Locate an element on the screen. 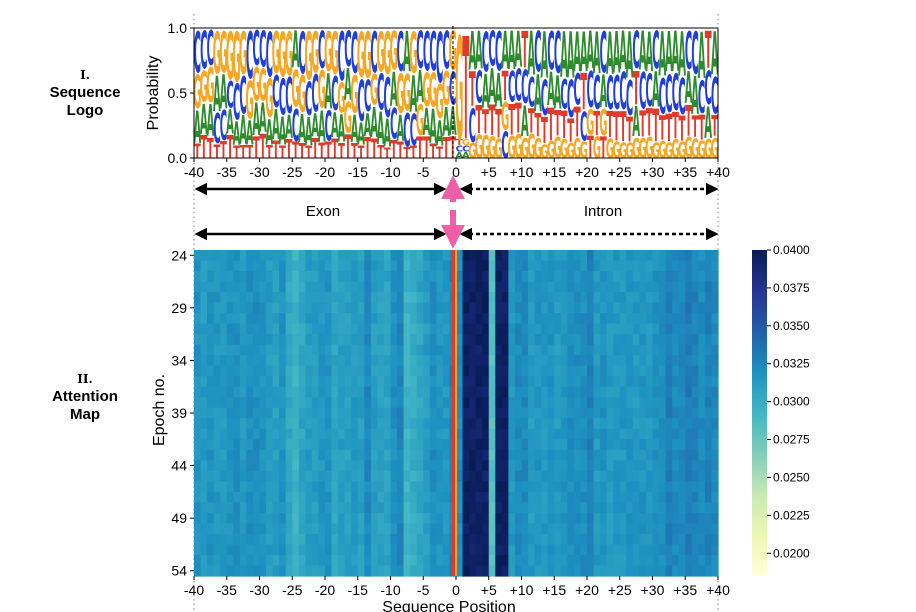  heatmap-x-tick-label: -5 is located at coordinates (423, 590).